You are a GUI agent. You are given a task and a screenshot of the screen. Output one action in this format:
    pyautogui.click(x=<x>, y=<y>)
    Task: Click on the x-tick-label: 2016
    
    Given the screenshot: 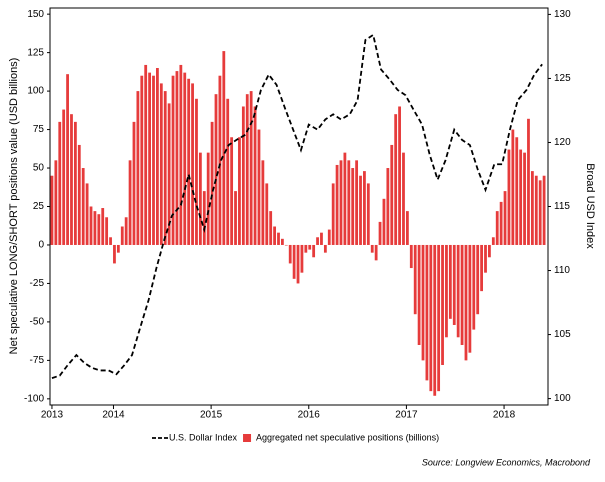 What is the action you would take?
    pyautogui.click(x=309, y=415)
    